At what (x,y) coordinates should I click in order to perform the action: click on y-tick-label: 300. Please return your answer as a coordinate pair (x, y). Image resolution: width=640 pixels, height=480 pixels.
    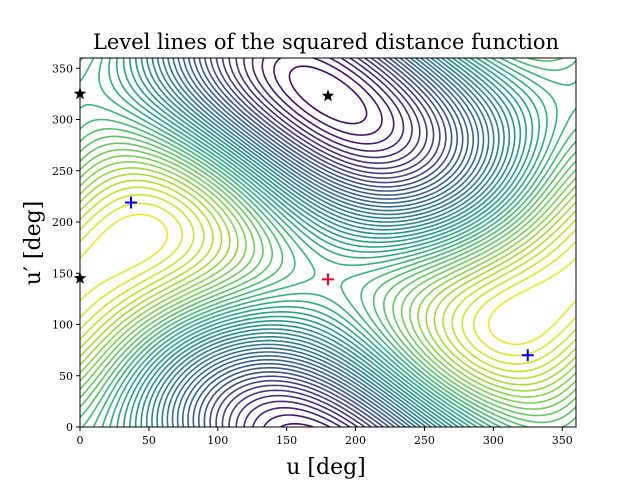
    Looking at the image, I should click on (62, 120).